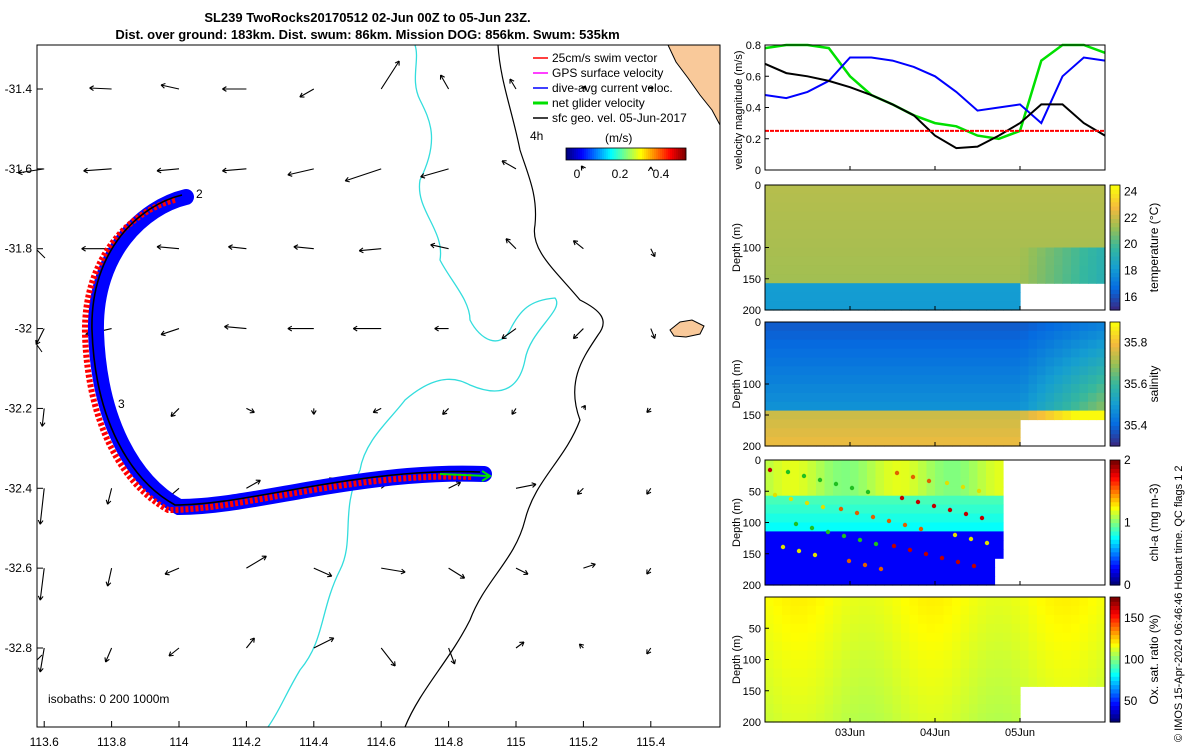 This screenshot has height=750, width=1200. Describe the element at coordinates (942, 558) in the screenshot. I see `chl-sample-dot` at that location.